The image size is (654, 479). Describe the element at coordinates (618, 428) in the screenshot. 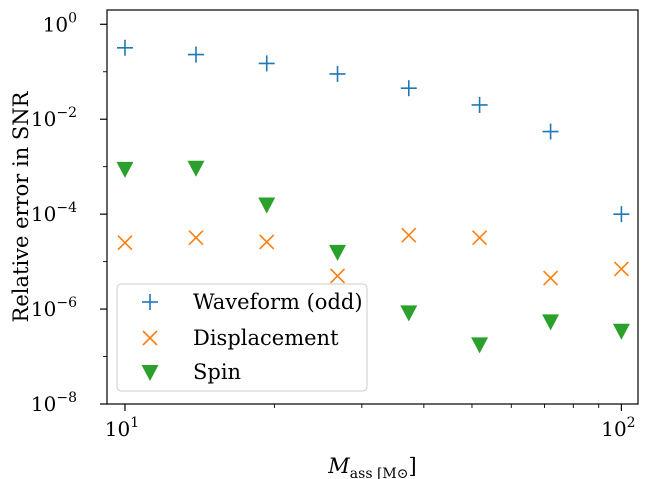

I see `x-tick-label: 10²` at that location.